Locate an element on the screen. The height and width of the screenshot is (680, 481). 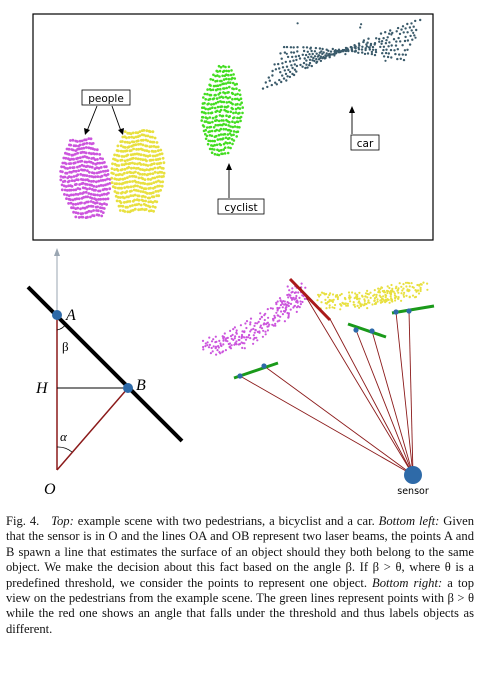
endpoint is located at coordinates (396, 312).